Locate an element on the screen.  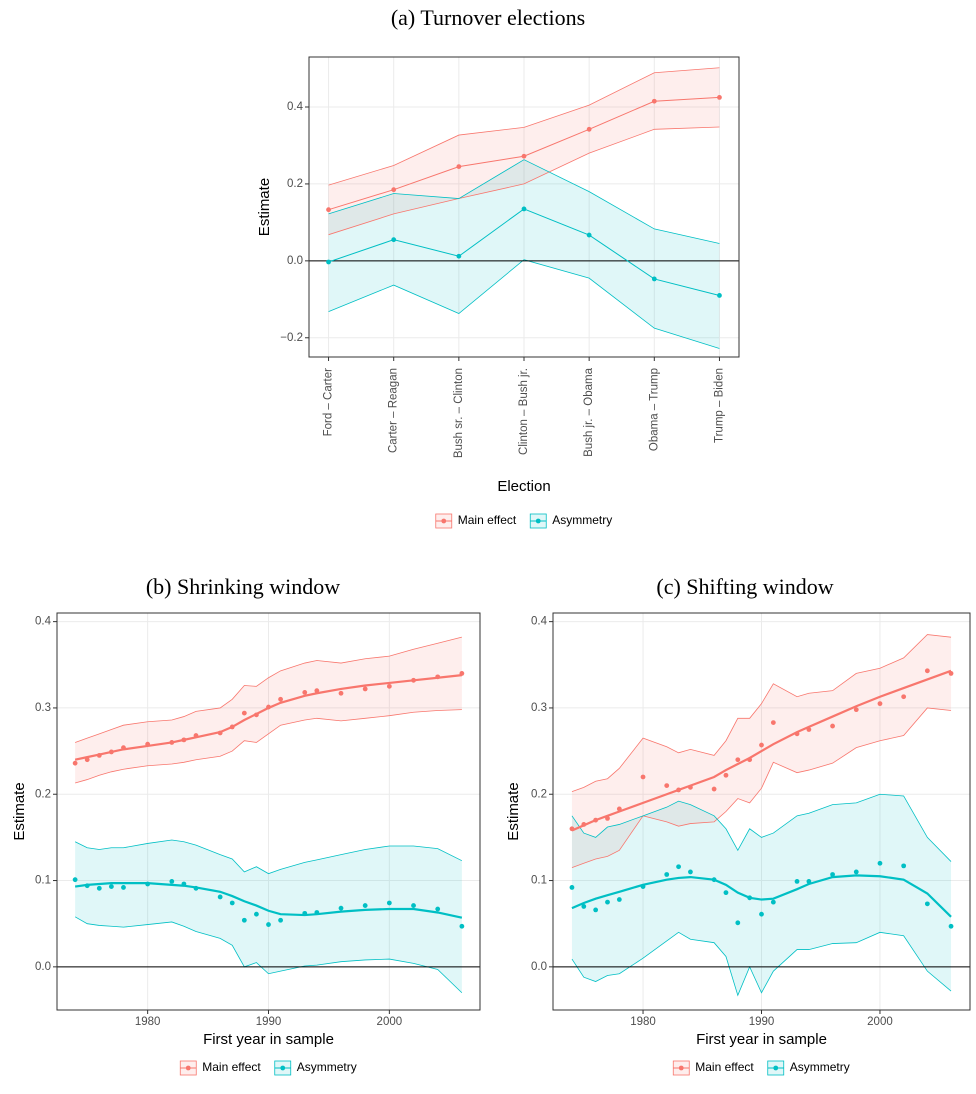
x-axis-title: Election is located at coordinates (523, 486).